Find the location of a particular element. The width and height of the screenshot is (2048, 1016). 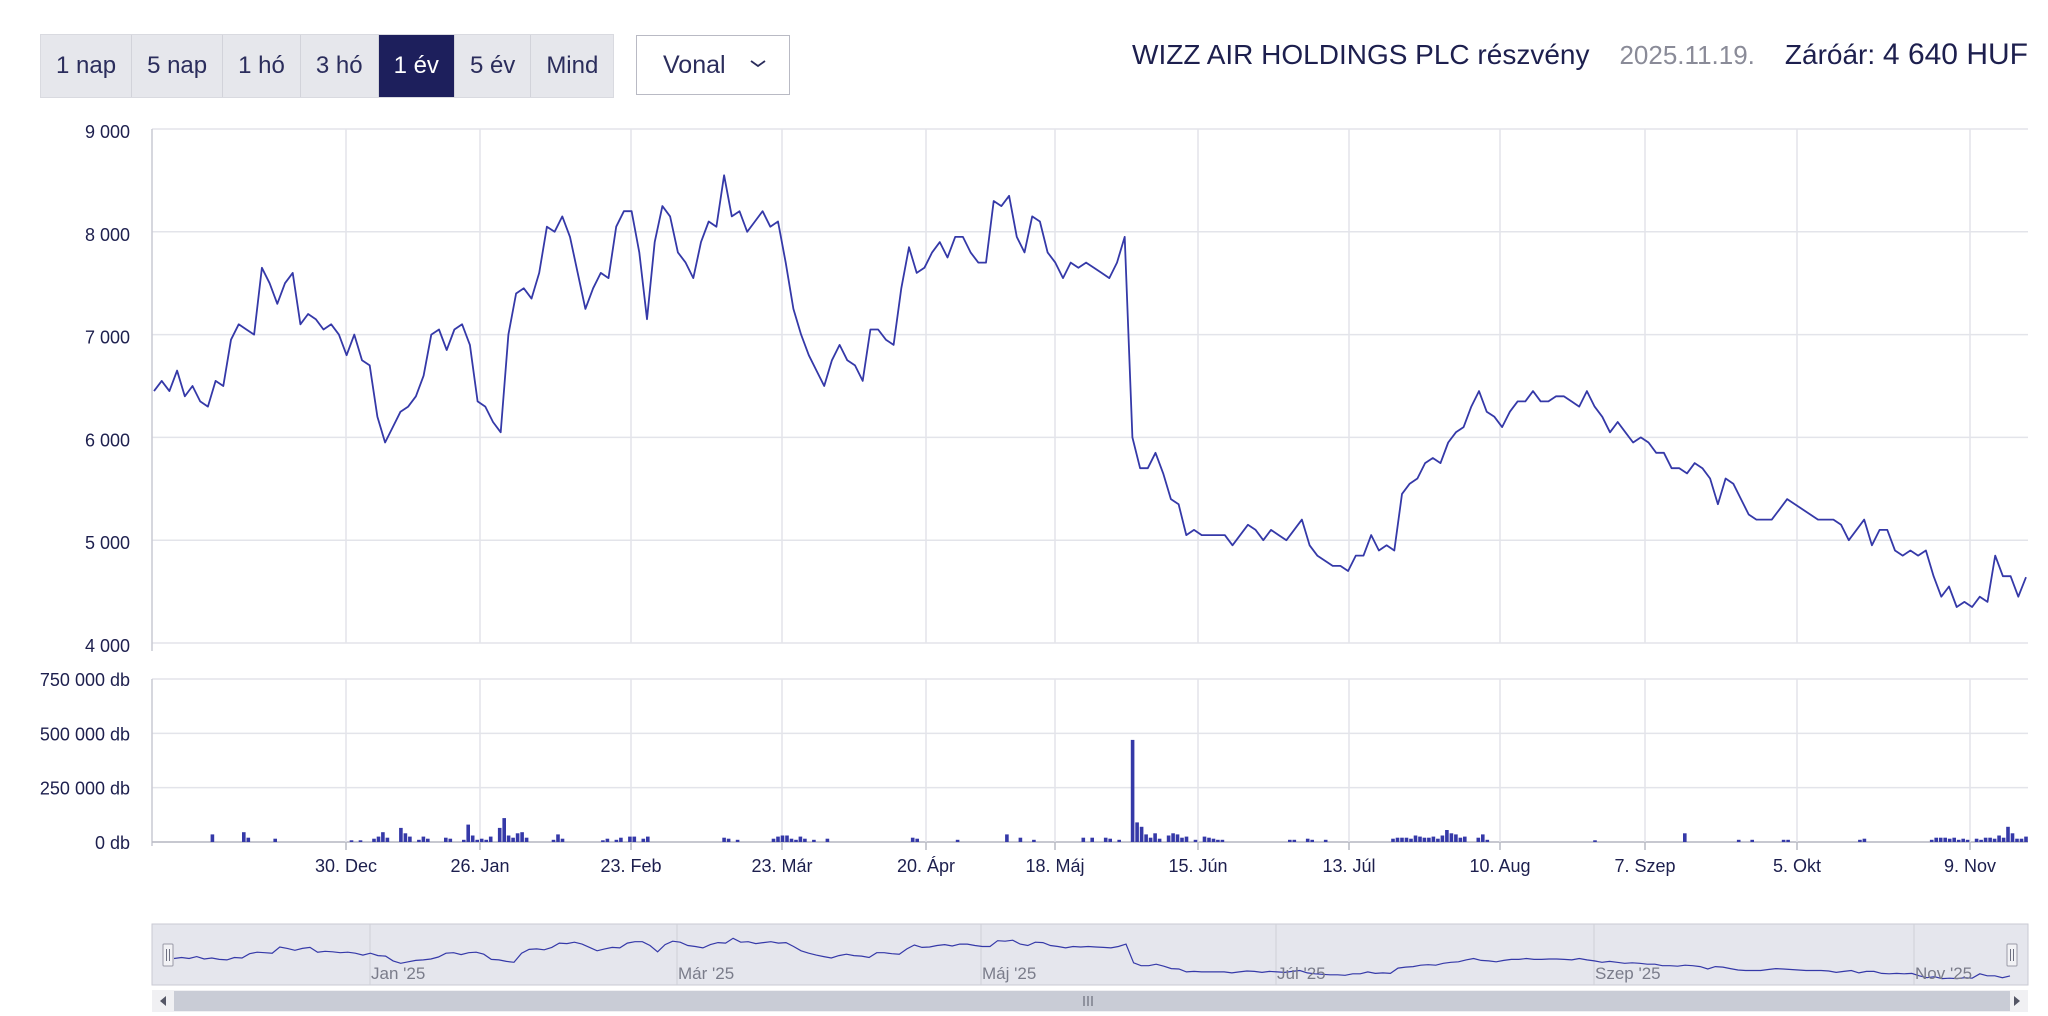

price-y-tick: 6 000 is located at coordinates (107, 440).